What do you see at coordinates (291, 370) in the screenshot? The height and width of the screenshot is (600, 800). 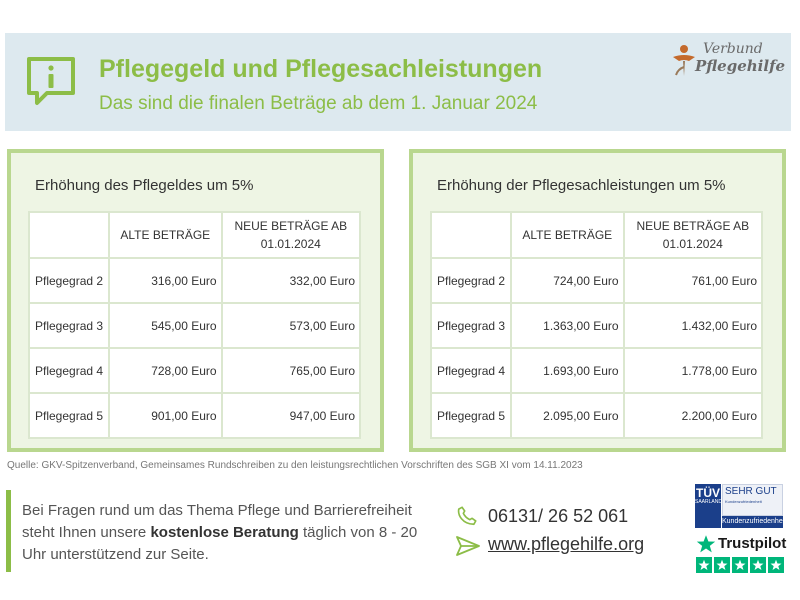 I see `new-amount-cell: 765,00 Euro` at bounding box center [291, 370].